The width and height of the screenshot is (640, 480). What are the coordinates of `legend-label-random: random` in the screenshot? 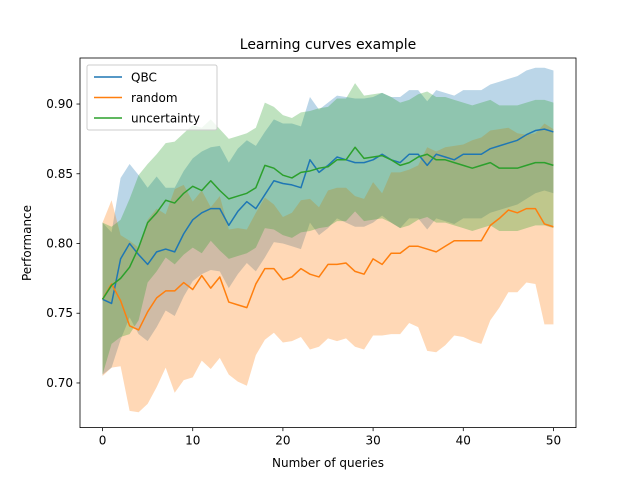 It's located at (154, 98).